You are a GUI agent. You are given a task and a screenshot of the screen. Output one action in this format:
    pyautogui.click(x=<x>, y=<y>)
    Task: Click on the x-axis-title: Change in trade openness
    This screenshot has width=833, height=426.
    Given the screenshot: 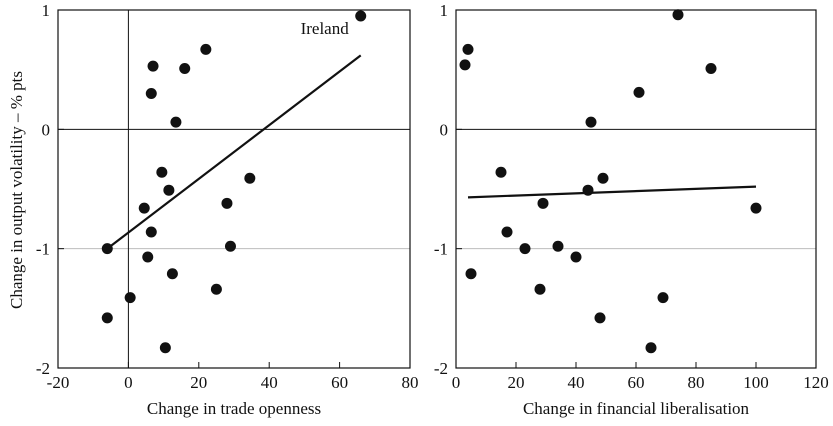 What is the action you would take?
    pyautogui.click(x=234, y=408)
    